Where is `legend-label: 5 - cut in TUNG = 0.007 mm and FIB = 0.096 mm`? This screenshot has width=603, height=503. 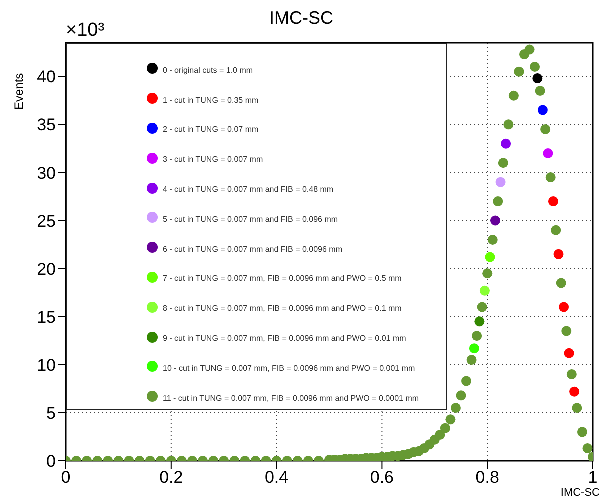
legend-label: 5 - cut in TUNG = 0.007 mm and FIB = 0.096 mm is located at coordinates (250, 219).